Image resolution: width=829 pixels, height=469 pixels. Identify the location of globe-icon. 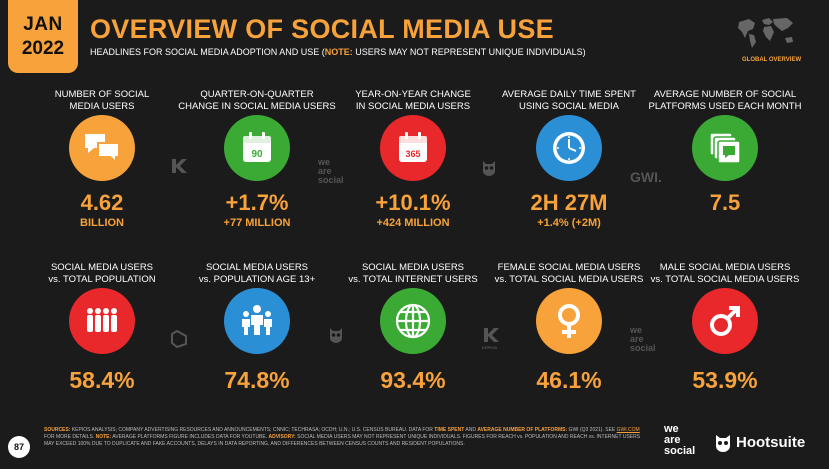
(413, 321).